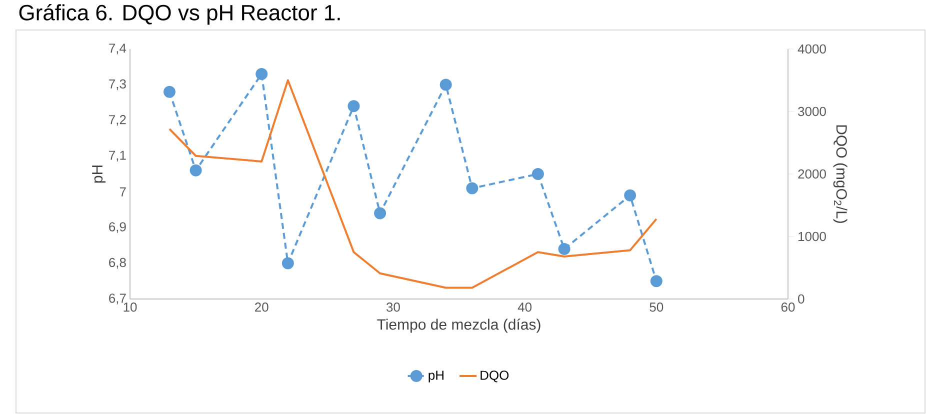 This screenshot has height=414, width=926. I want to click on y-axis-title: pH, so click(99, 174).